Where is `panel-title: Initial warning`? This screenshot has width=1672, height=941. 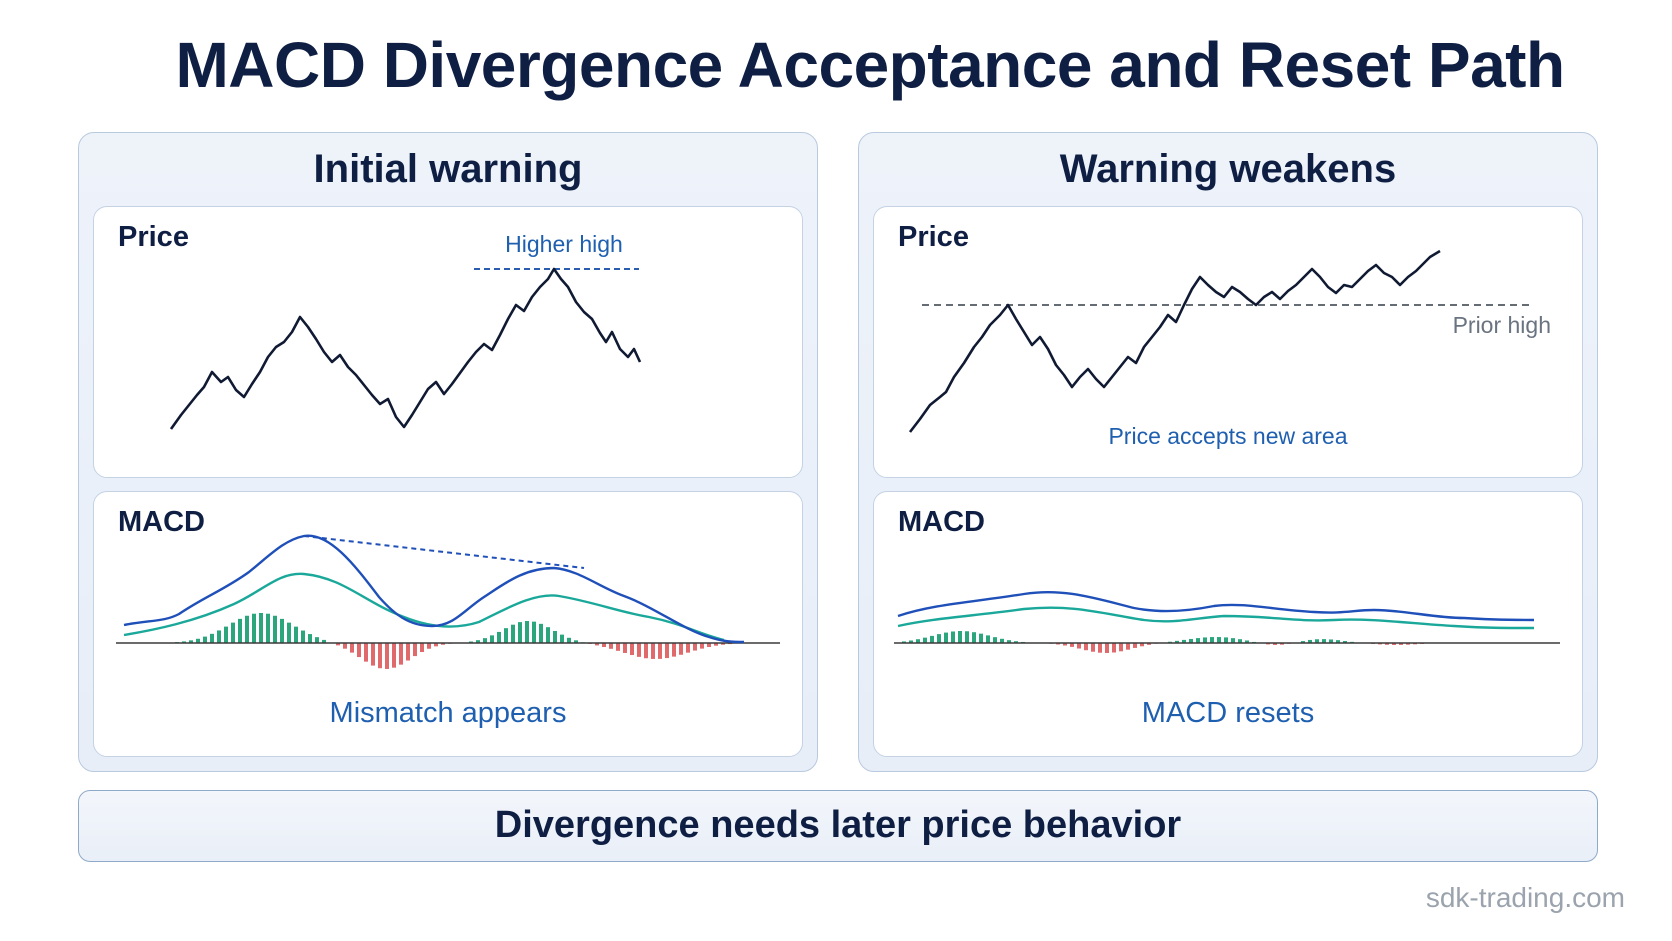
panel-title: Initial warning is located at coordinates (448, 169).